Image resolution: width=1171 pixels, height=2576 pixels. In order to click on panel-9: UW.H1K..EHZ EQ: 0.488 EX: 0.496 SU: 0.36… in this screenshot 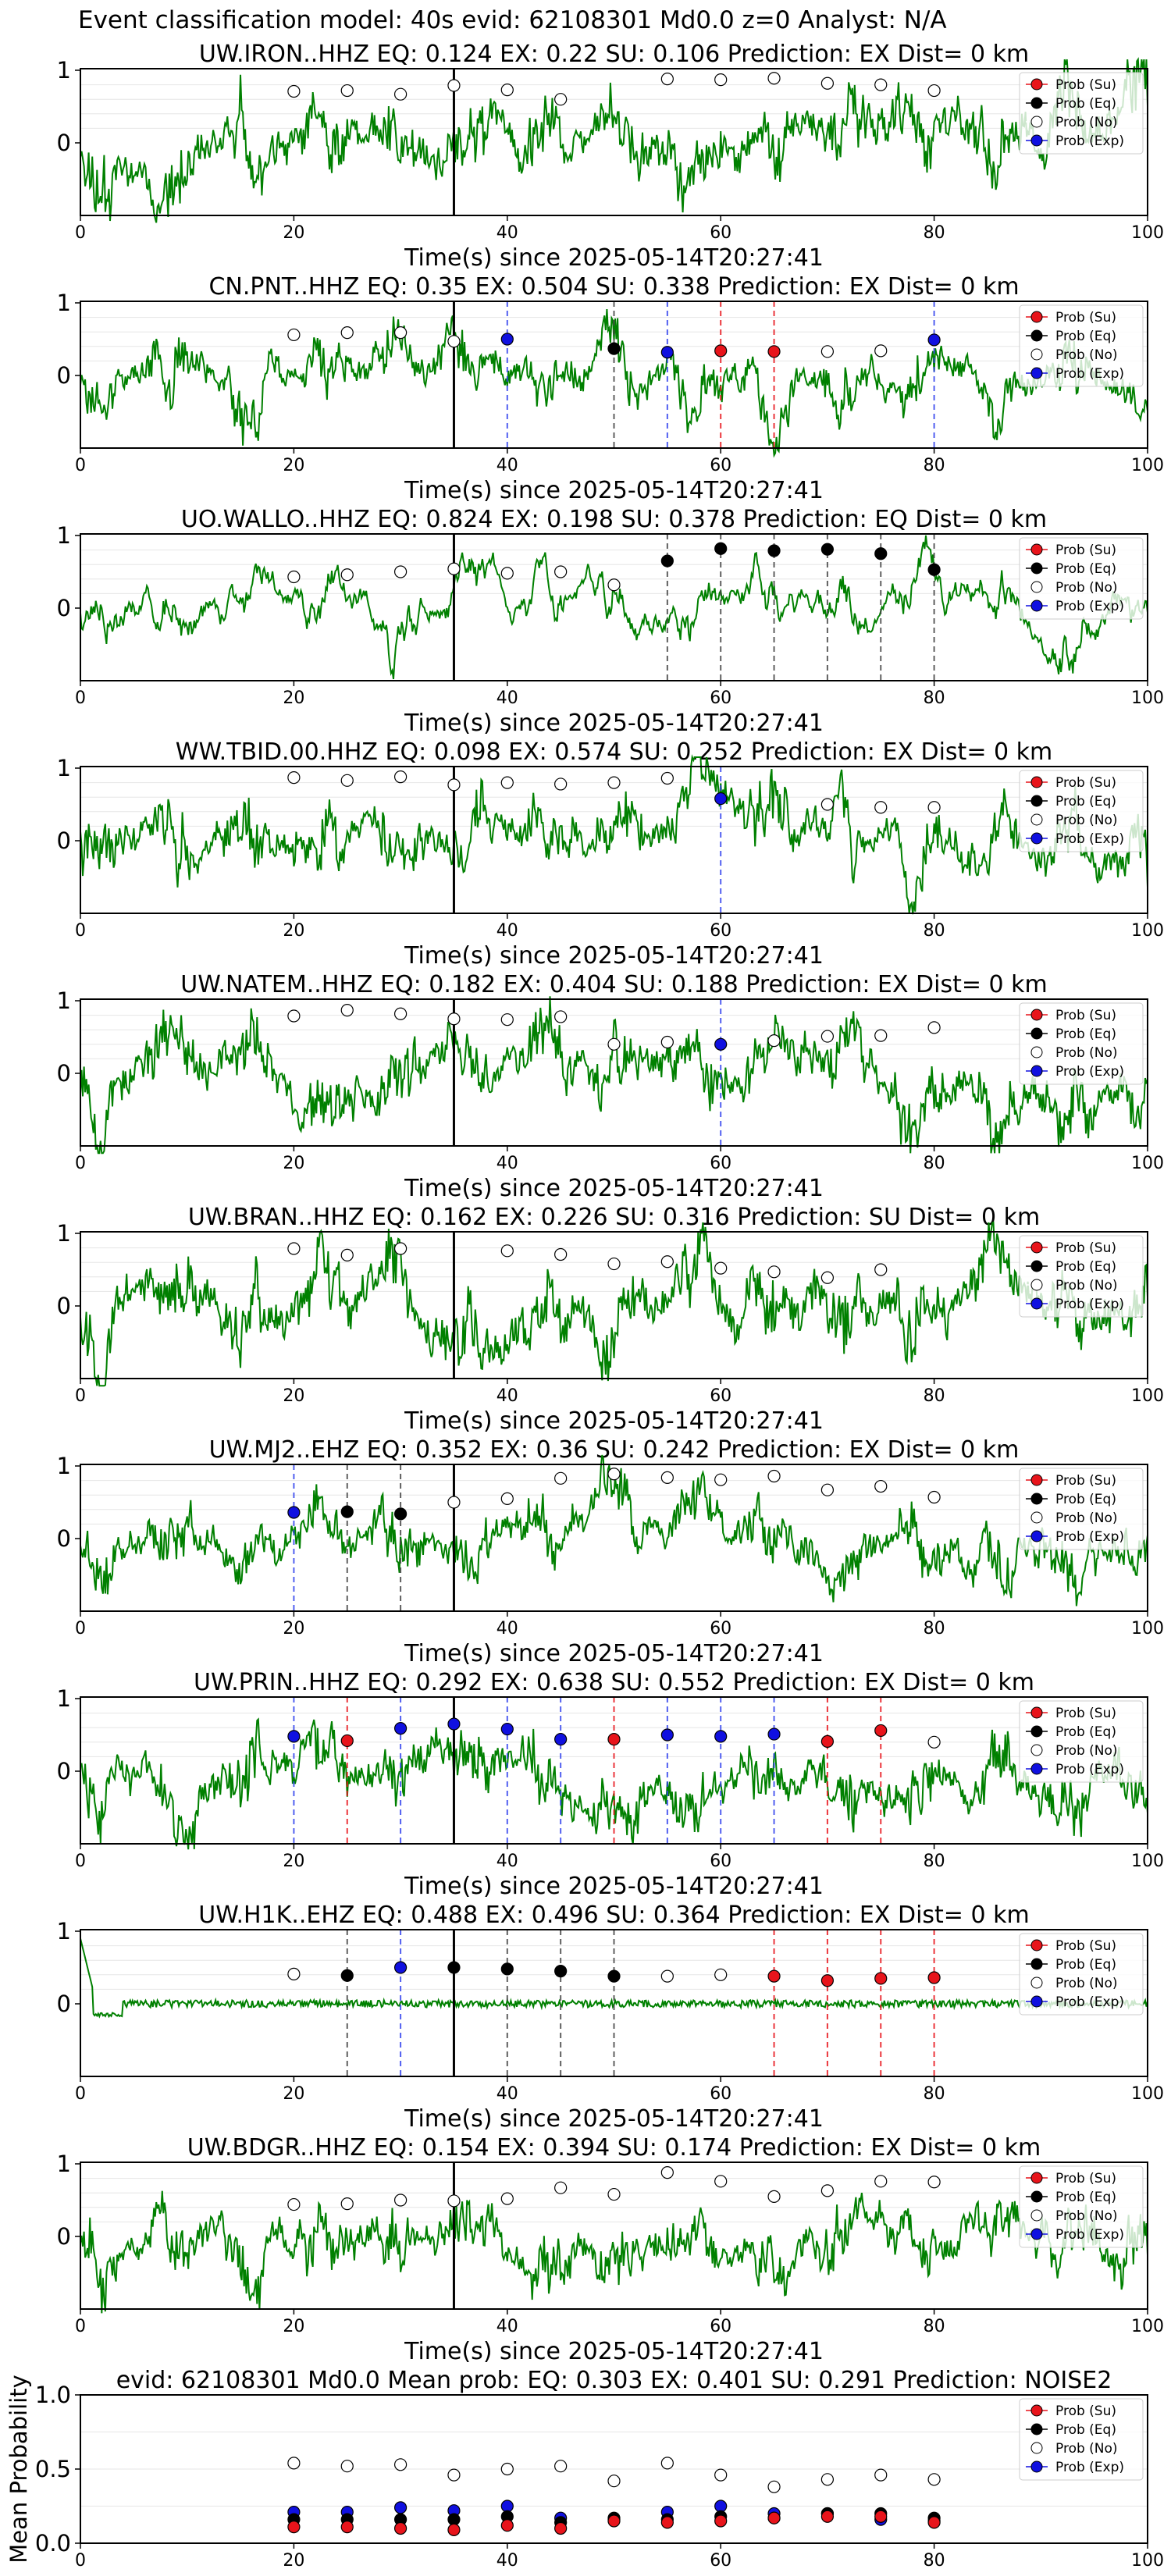, I will do `click(610, 2018)`.